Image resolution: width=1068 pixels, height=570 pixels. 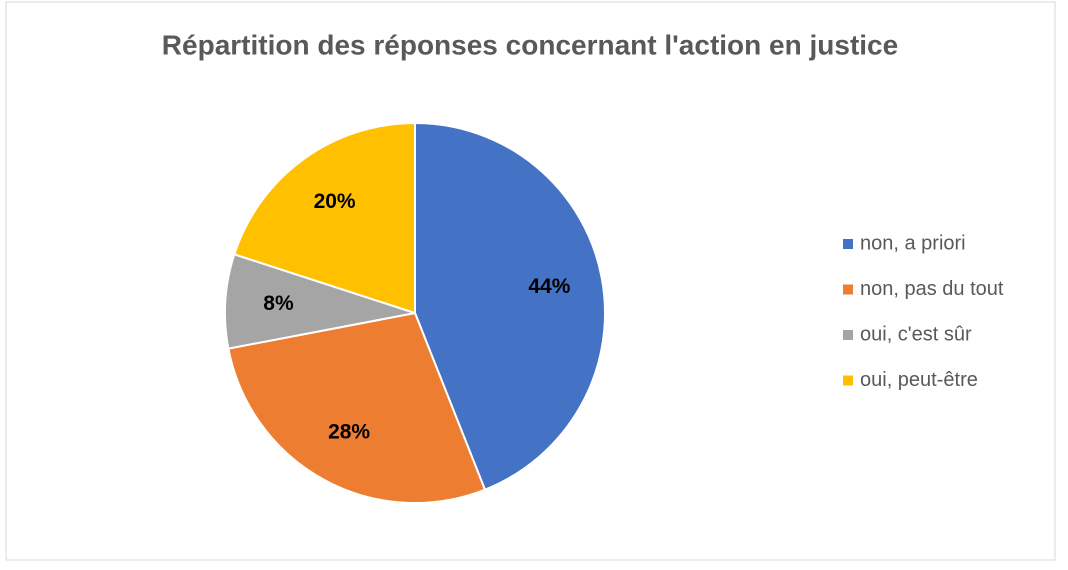 What do you see at coordinates (916, 334) in the screenshot?
I see `legend-label: oui, c'est sûr` at bounding box center [916, 334].